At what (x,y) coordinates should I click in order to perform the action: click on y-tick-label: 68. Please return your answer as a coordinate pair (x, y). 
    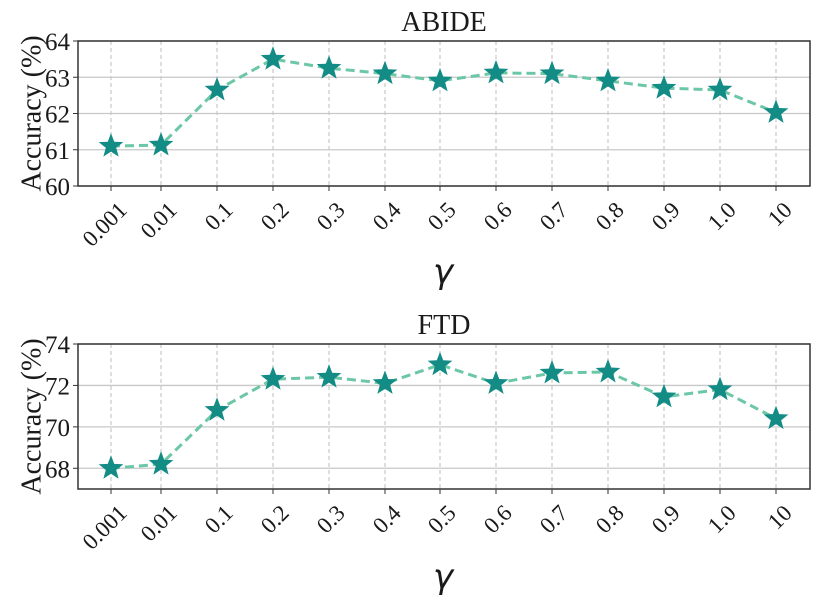
    Looking at the image, I should click on (57, 469).